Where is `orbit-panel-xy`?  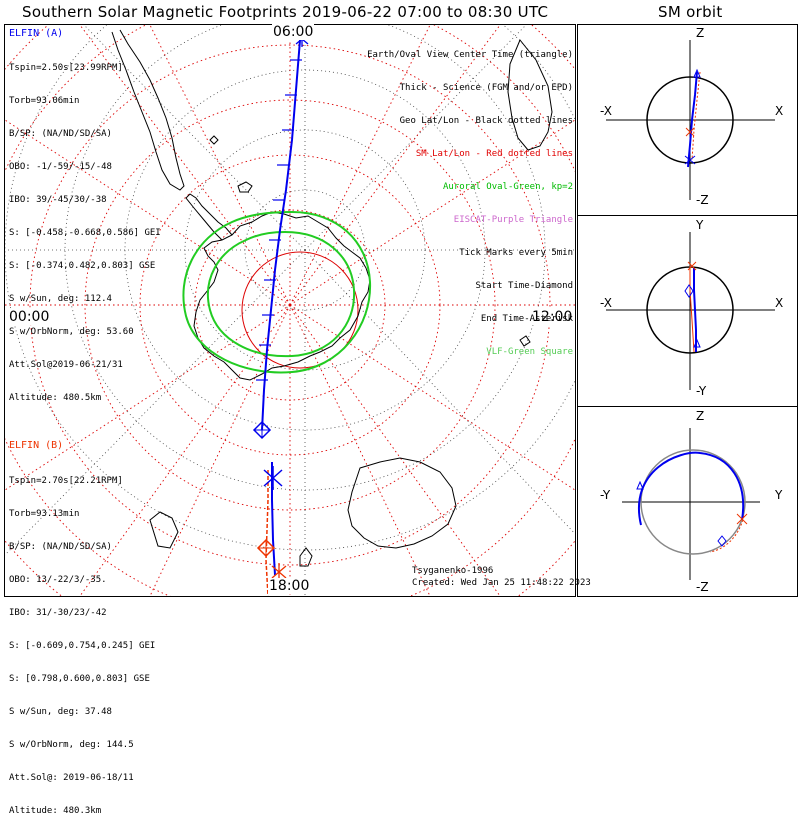
orbit-panel-xy is located at coordinates (690, 311).